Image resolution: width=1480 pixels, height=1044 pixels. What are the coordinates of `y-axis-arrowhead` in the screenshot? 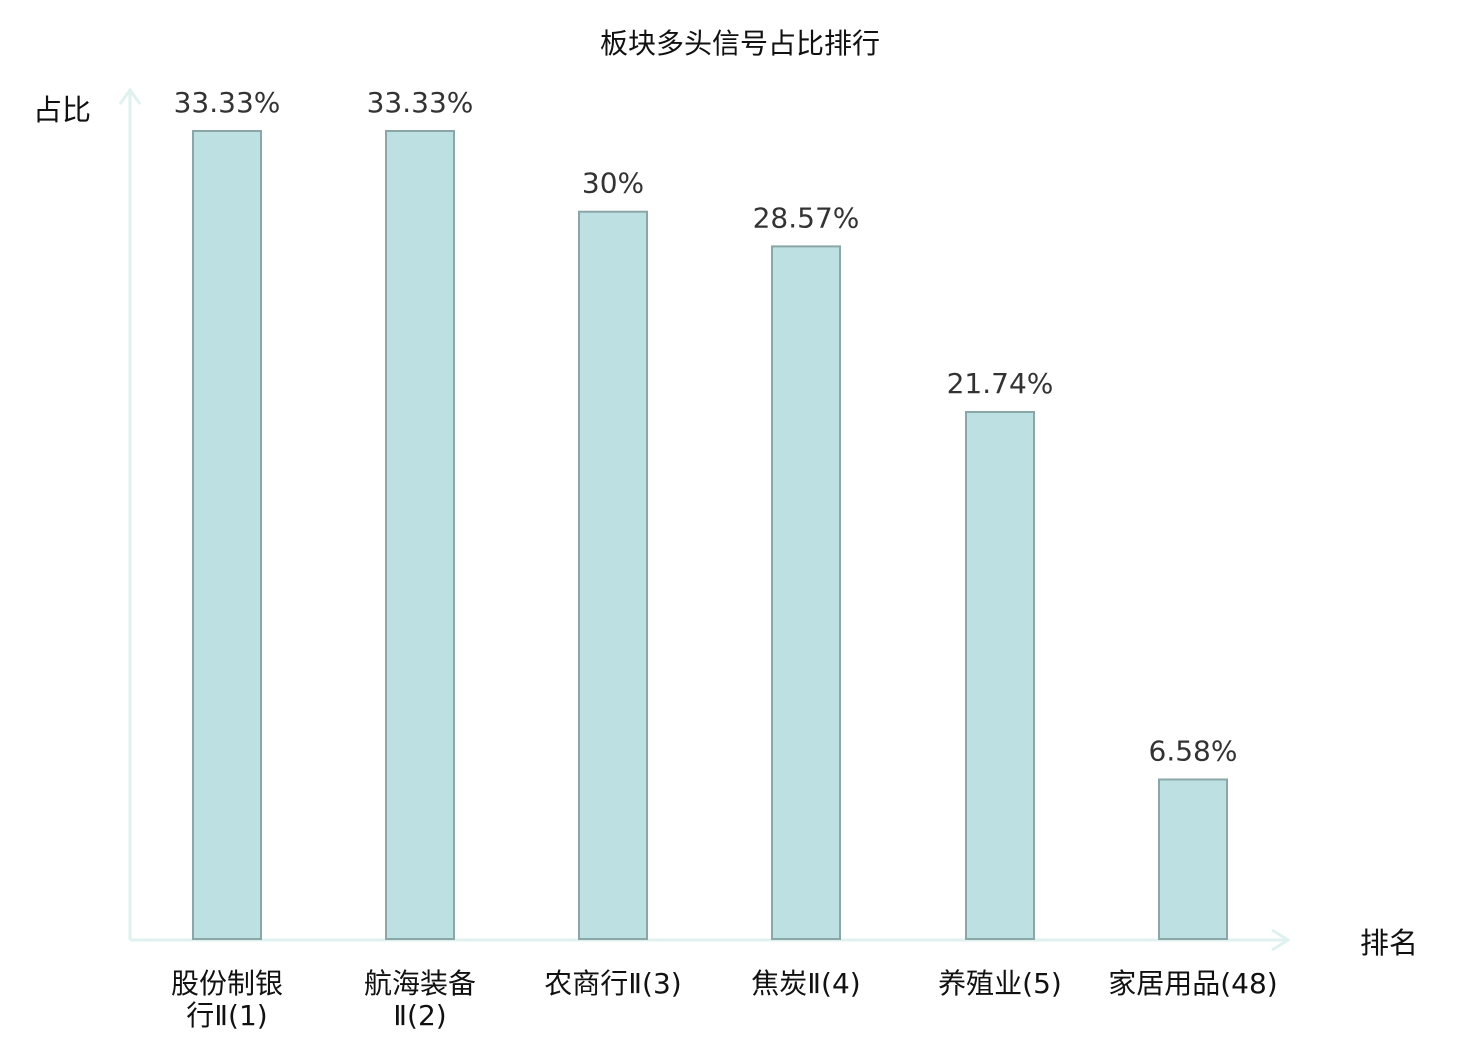 It's located at (130, 96).